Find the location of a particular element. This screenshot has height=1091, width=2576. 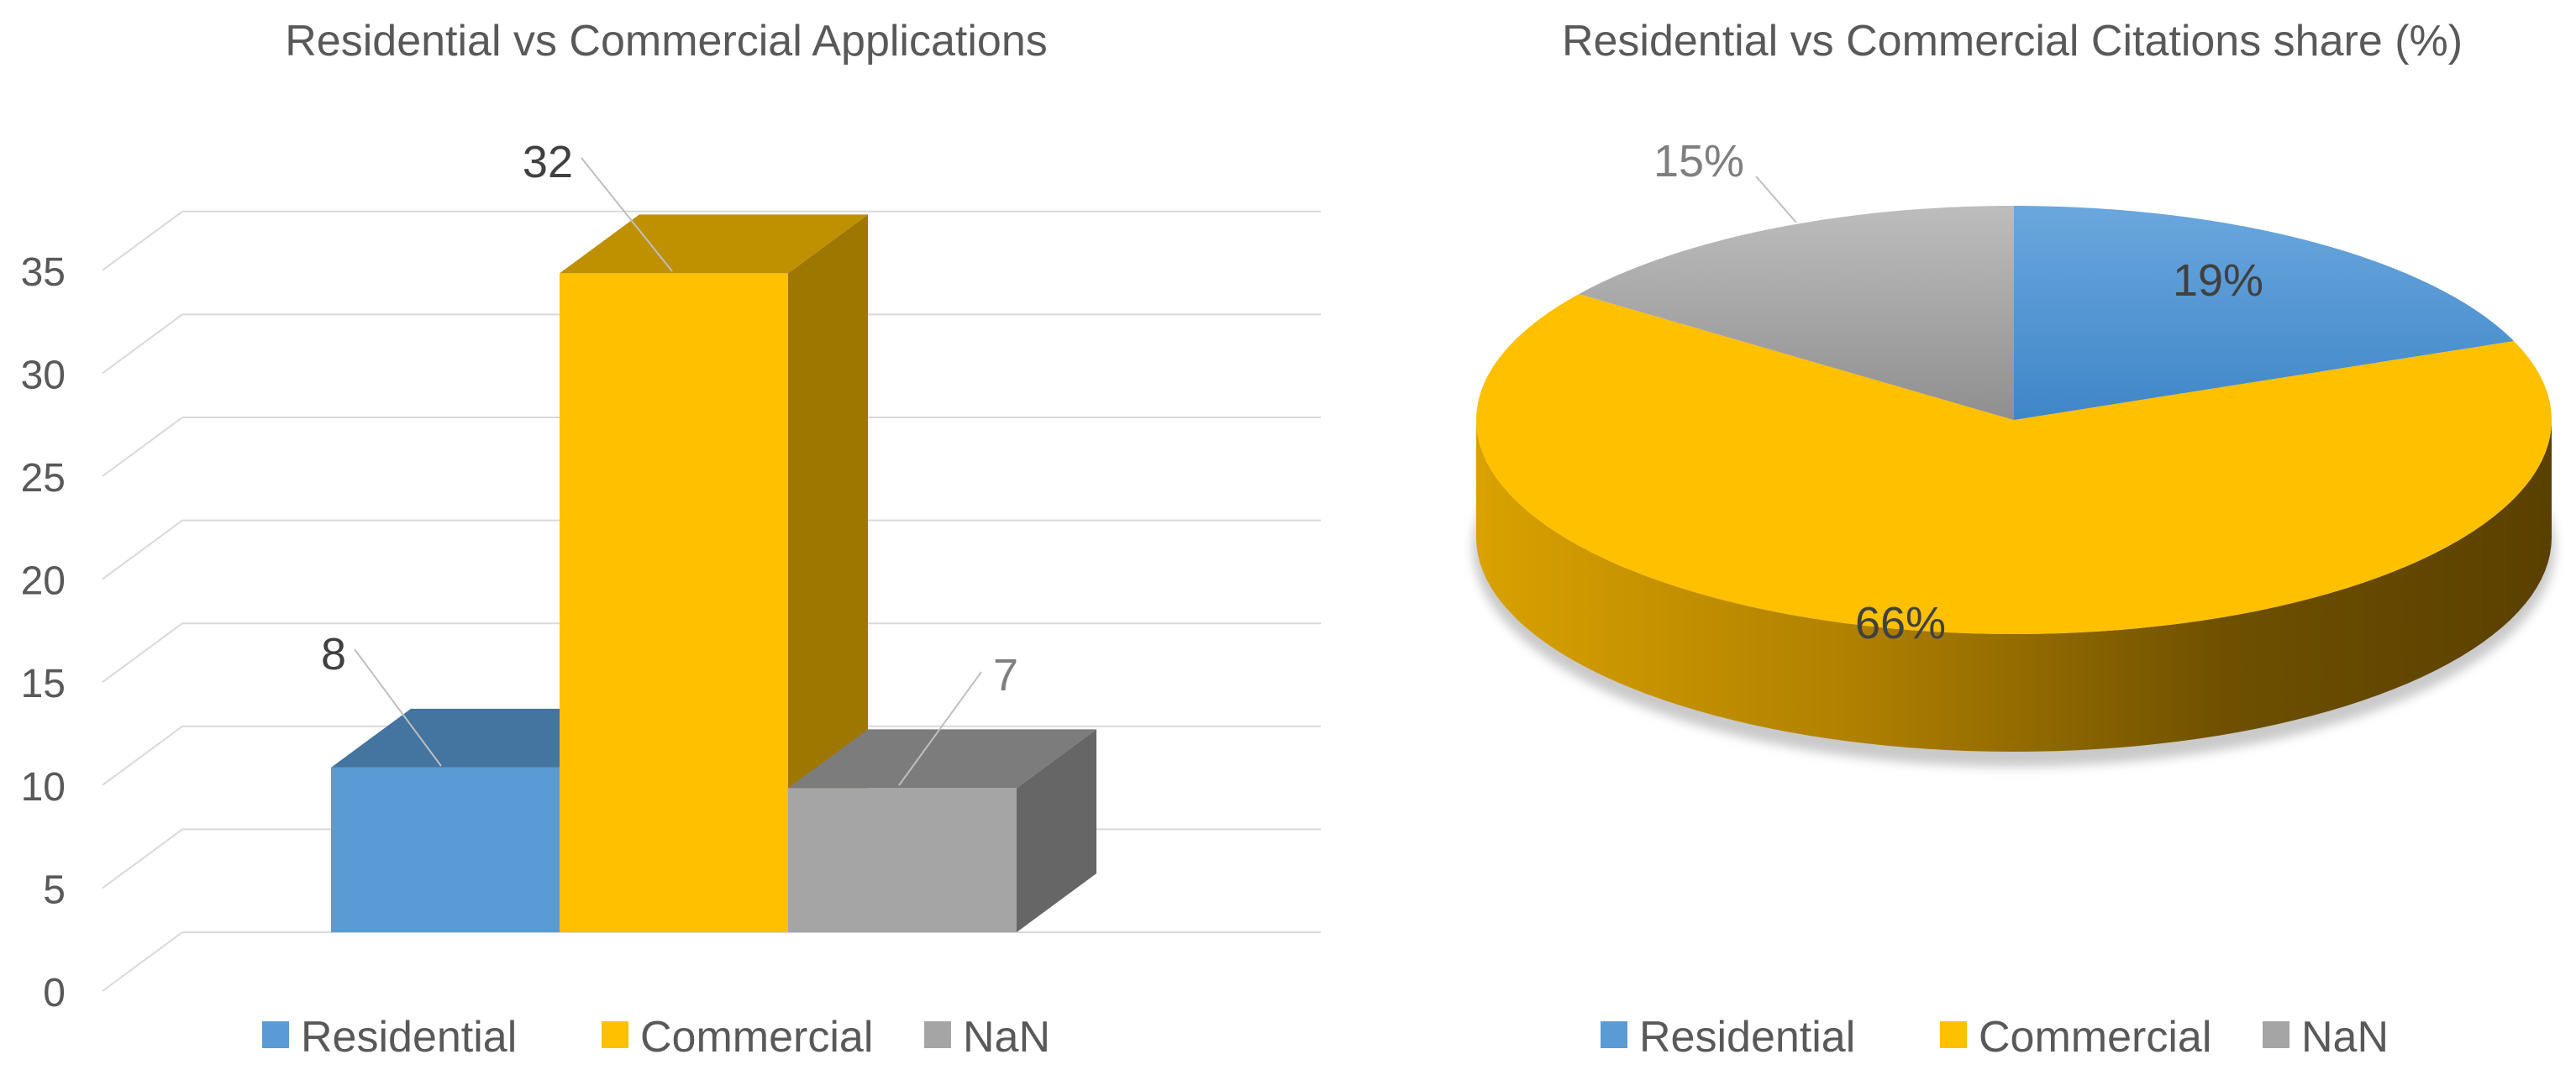

bar-chart-title: Residential vs Commercial Applications is located at coordinates (666, 41).